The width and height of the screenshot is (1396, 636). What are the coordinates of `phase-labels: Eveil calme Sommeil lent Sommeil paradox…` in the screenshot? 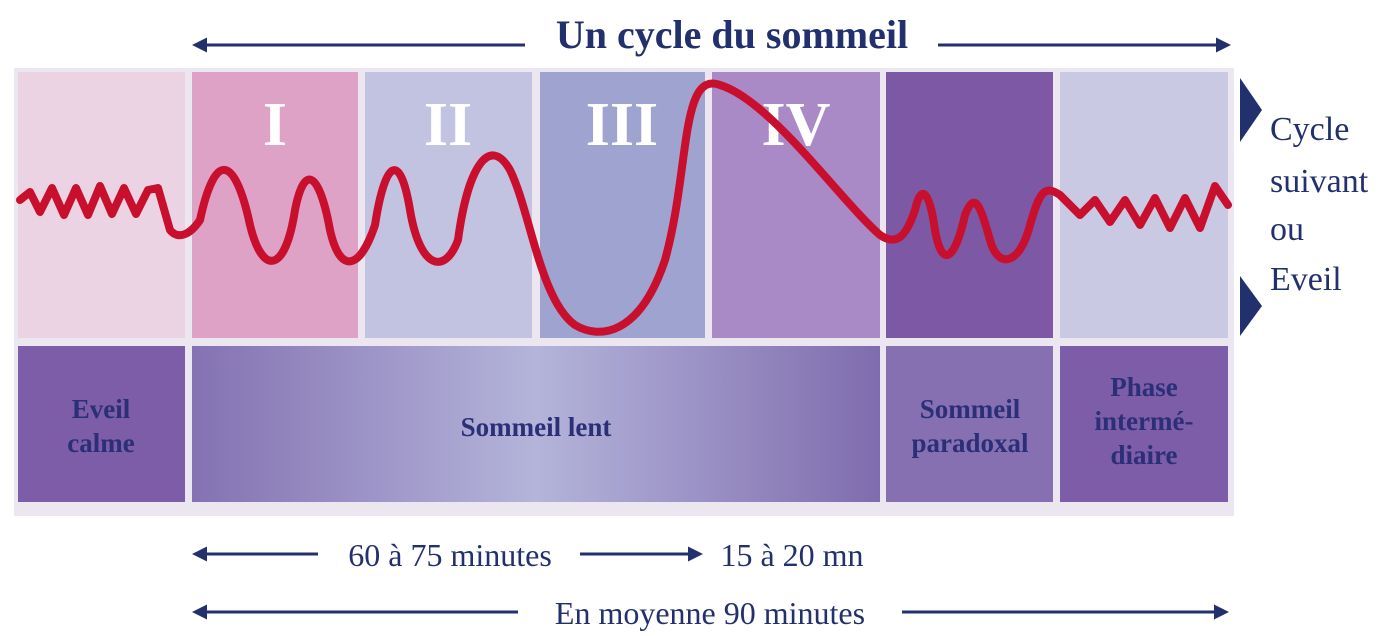 It's located at (630, 421).